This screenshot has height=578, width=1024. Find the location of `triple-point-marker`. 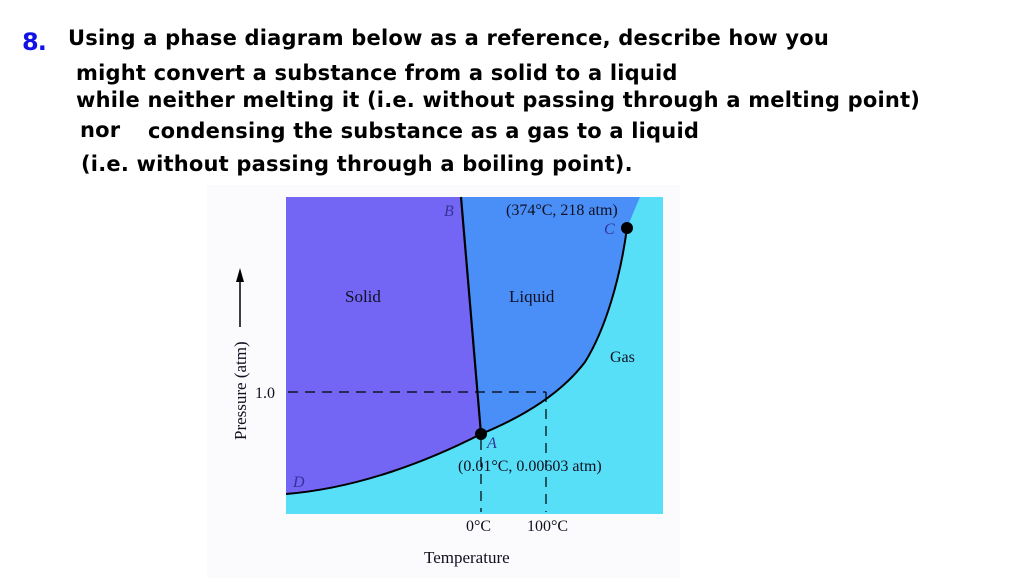

triple-point-marker is located at coordinates (481, 434).